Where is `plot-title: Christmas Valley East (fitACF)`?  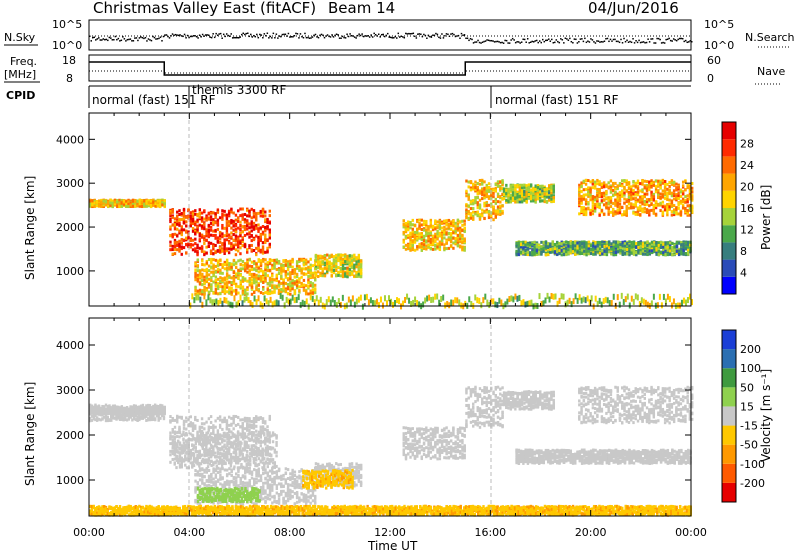
plot-title: Christmas Valley East (fitACF) is located at coordinates (204, 8).